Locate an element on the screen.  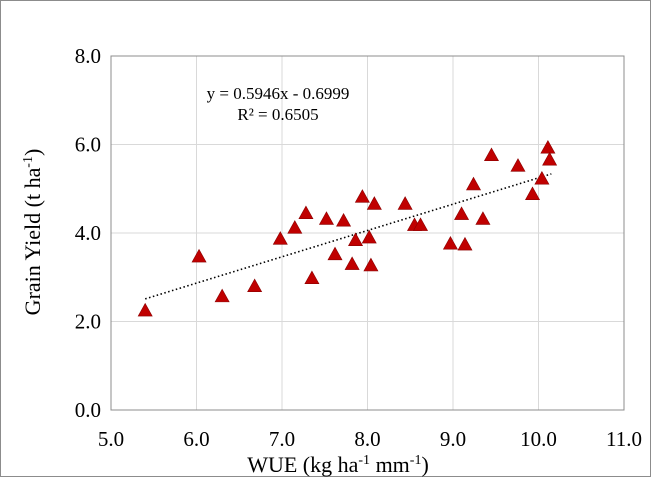
trendline-equation: y = 0.5946x - 0.6999 is located at coordinates (278, 93).